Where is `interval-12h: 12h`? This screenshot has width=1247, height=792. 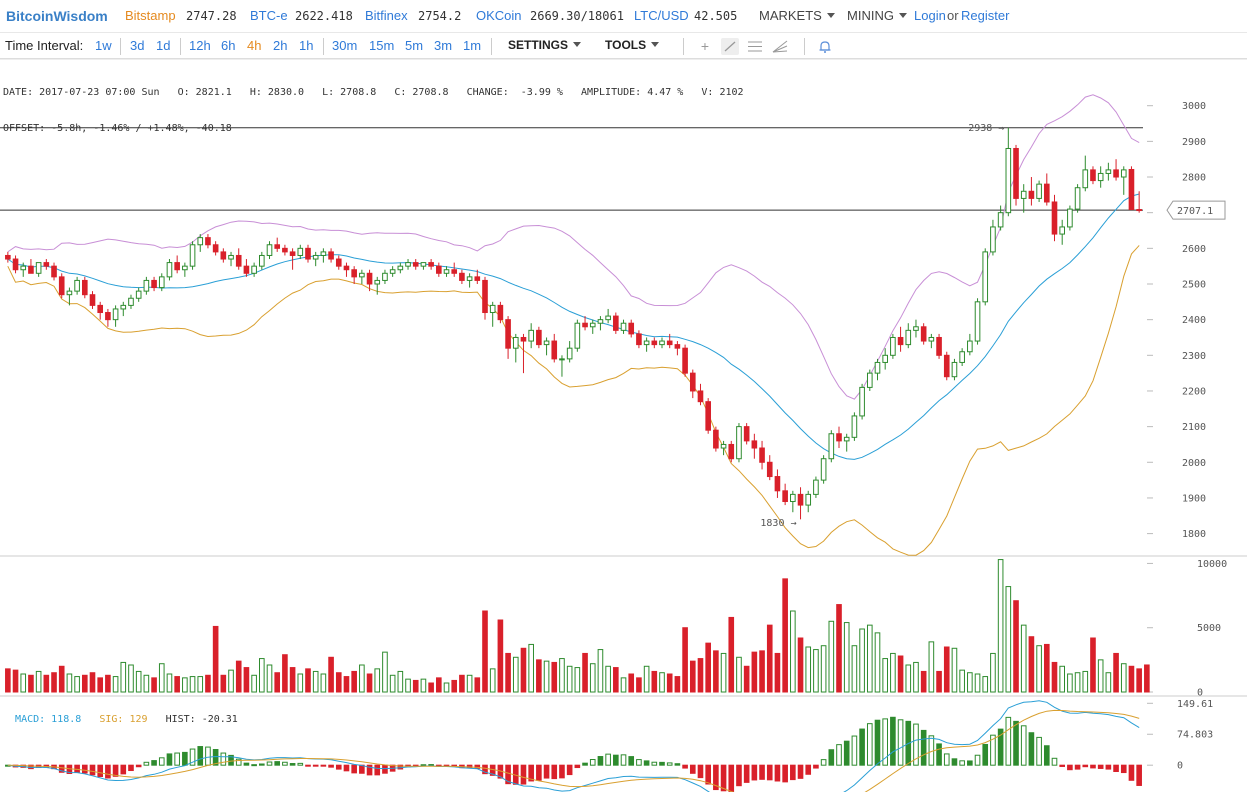
interval-12h: 12h is located at coordinates (200, 45).